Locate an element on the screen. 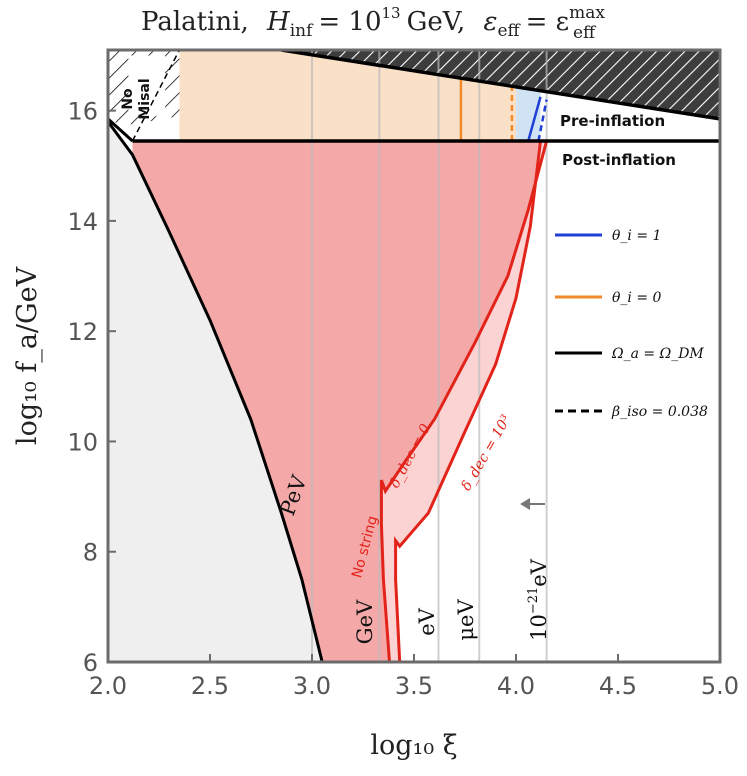 This screenshot has width=747, height=776. x-tick-label-4: 4.0 is located at coordinates (516, 686).